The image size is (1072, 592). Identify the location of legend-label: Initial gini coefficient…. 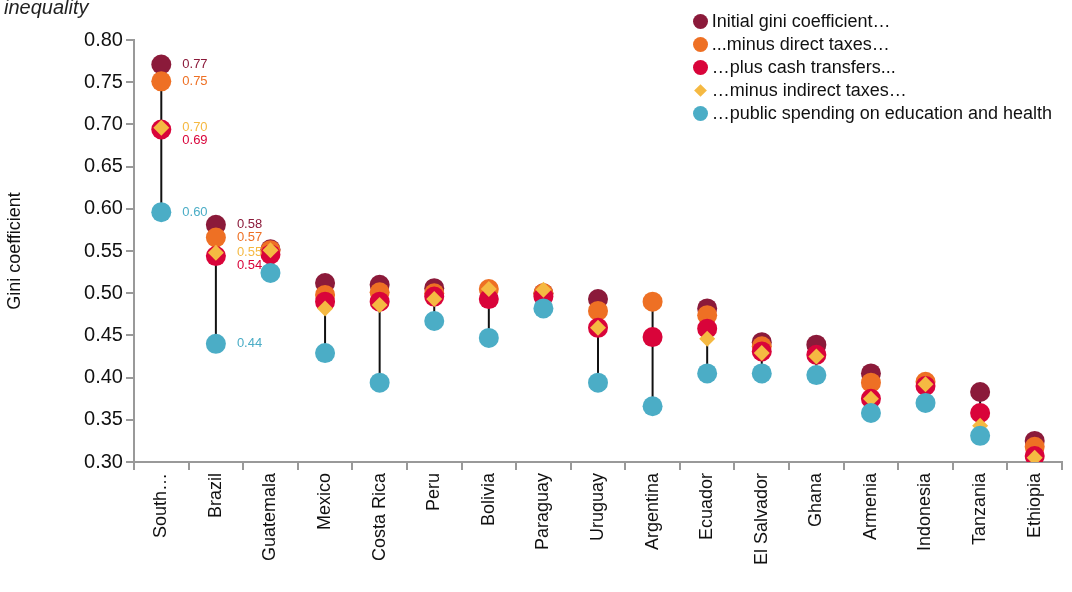
(801, 21).